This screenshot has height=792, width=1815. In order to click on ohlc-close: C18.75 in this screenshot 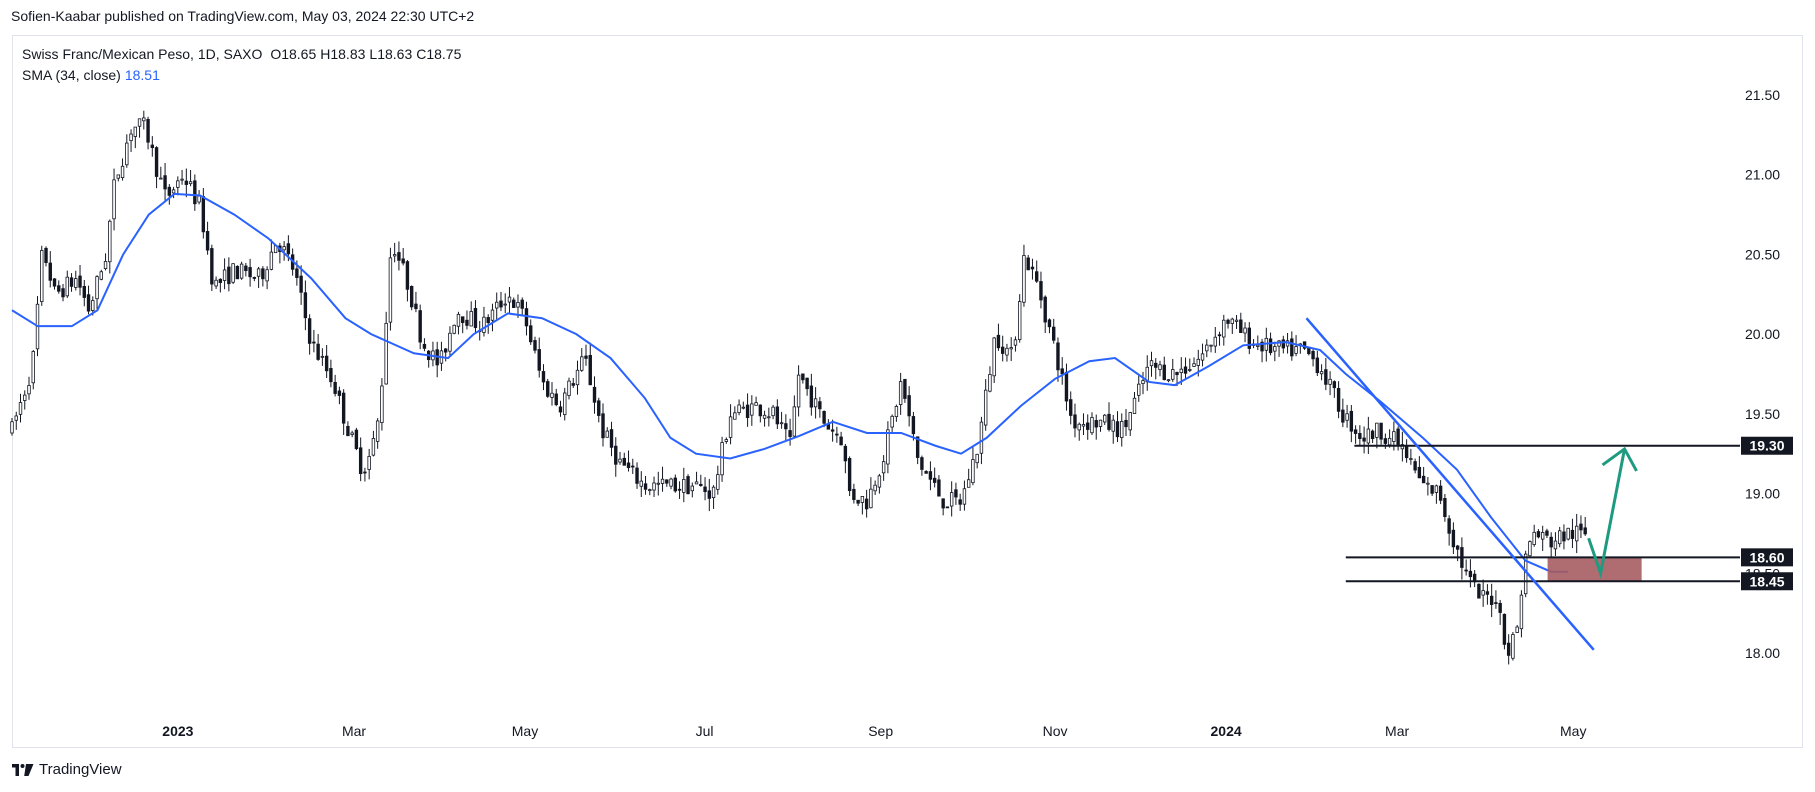, I will do `click(439, 54)`.